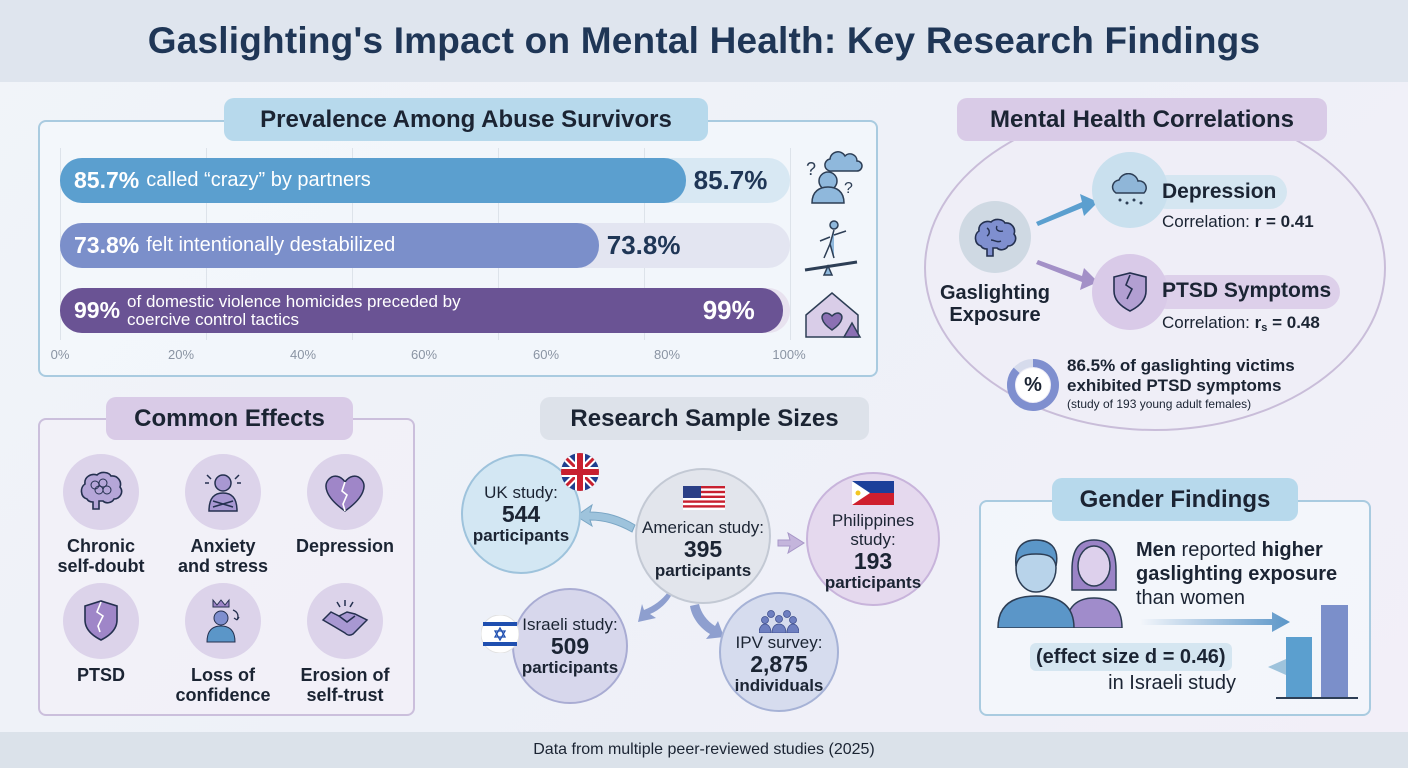  Describe the element at coordinates (223, 695) in the screenshot. I see `effect-label-line2: confidence` at that location.